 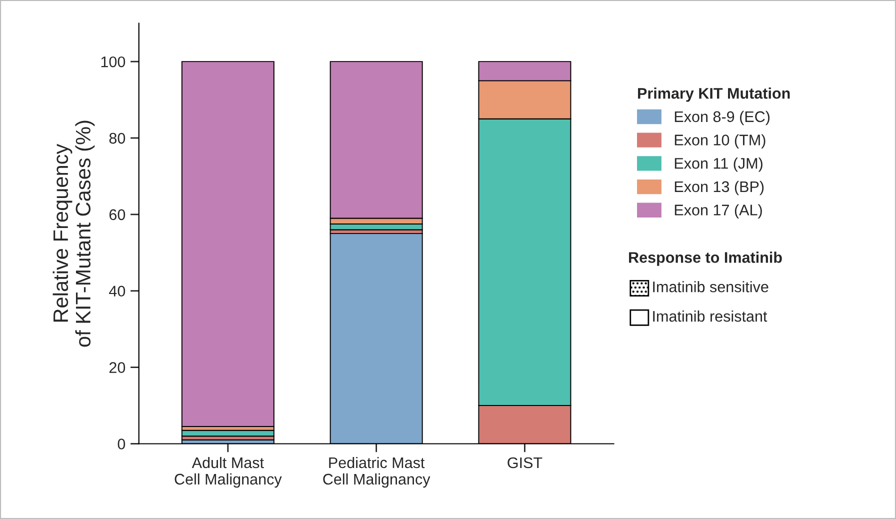 I want to click on legend-label: Exon 10 (TM), so click(x=720, y=141).